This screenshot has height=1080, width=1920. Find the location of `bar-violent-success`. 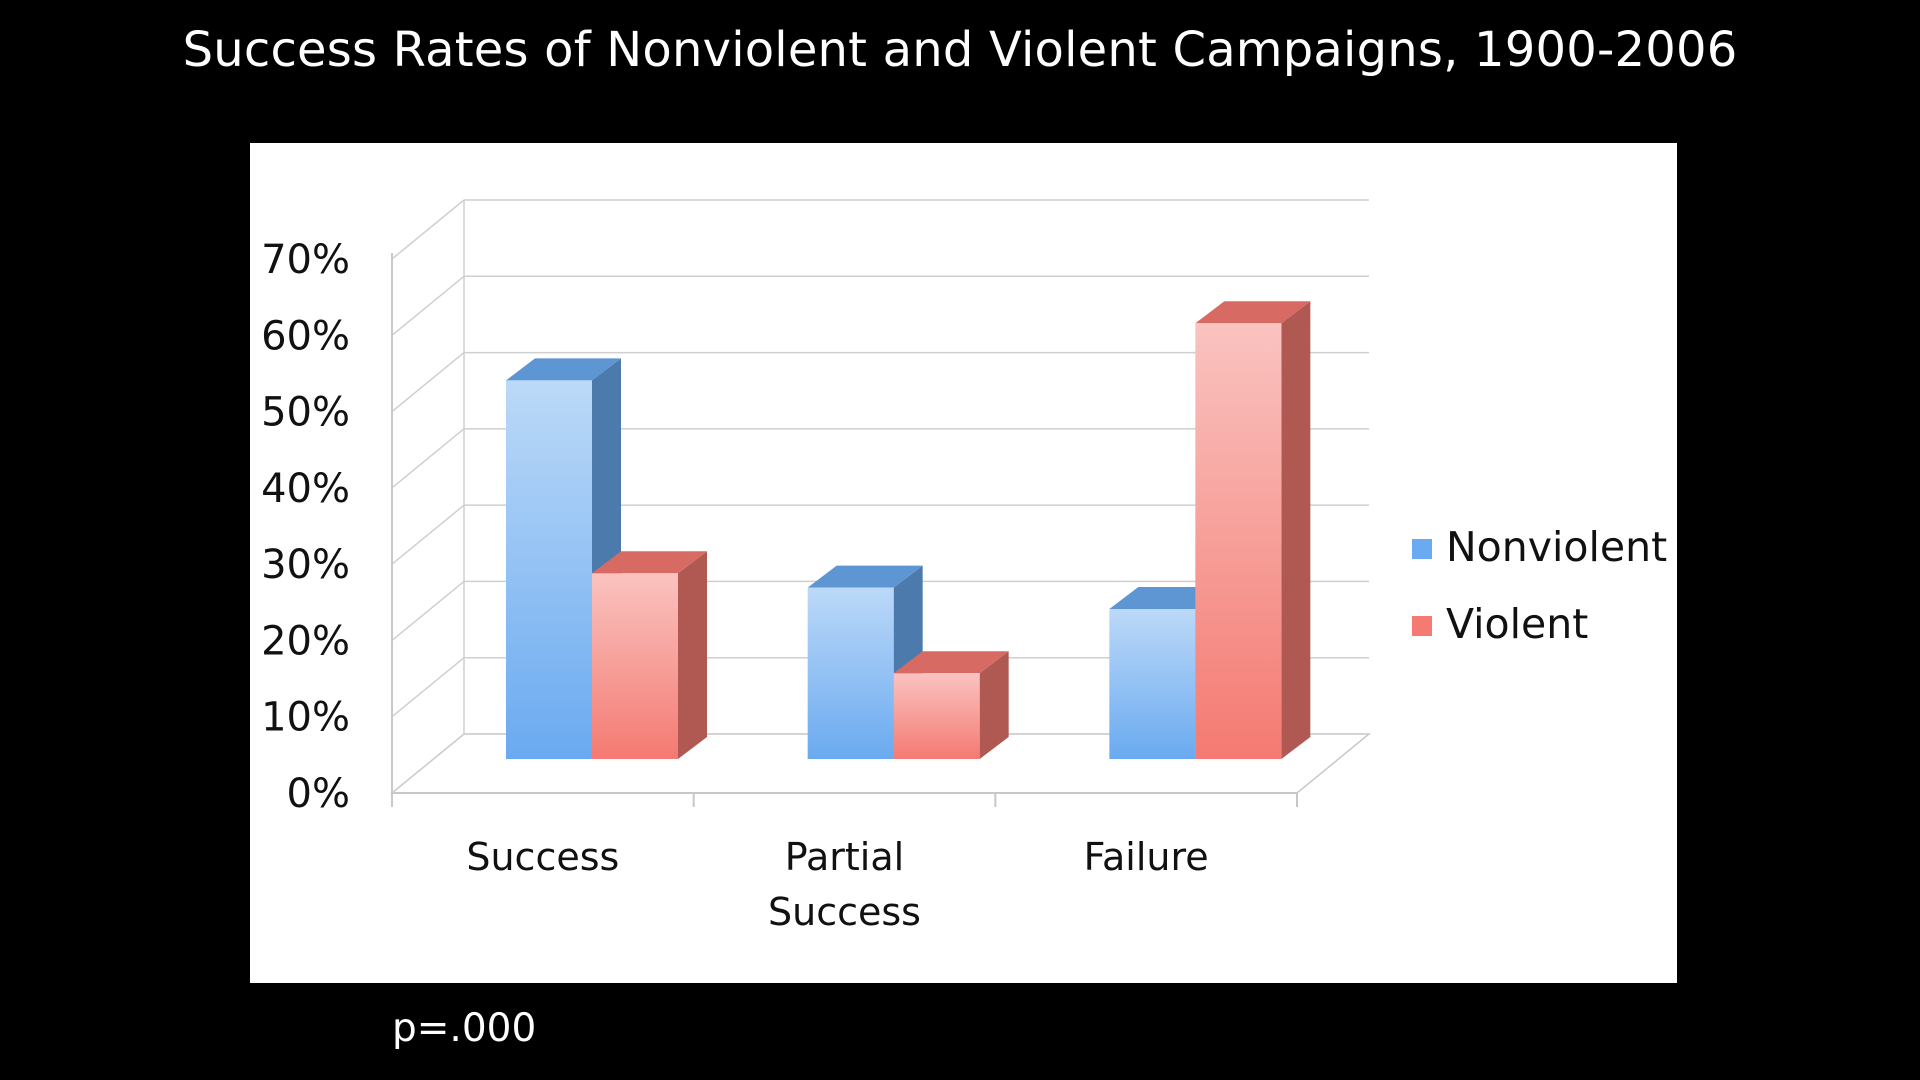

bar-violent-success is located at coordinates (649, 655).